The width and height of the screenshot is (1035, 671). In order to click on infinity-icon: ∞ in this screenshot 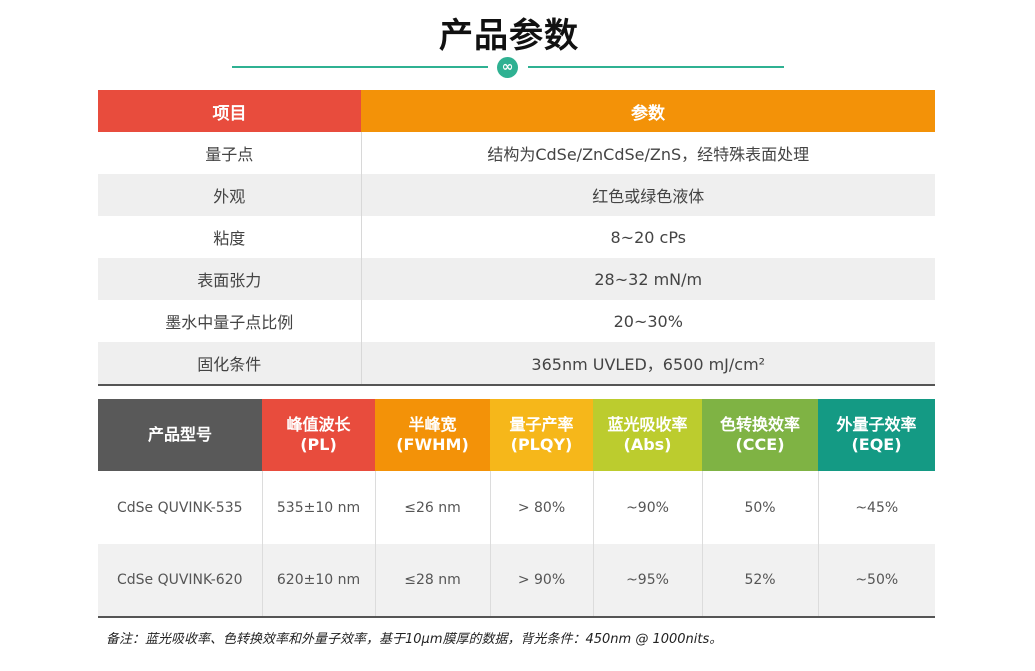, I will do `click(507, 67)`.